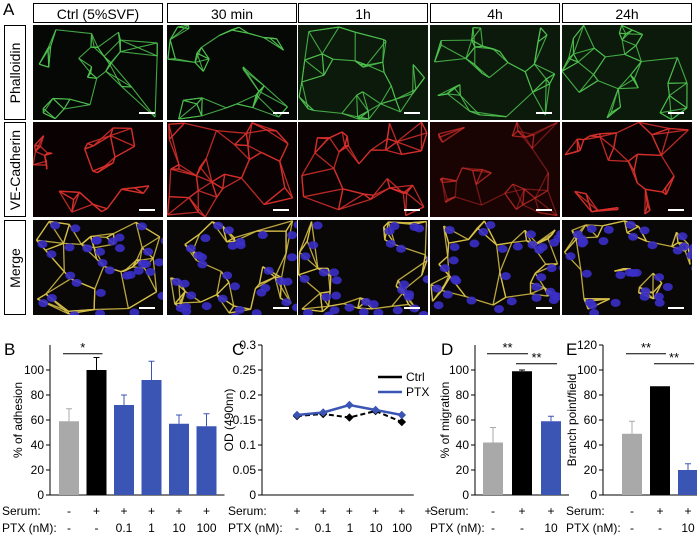 The height and width of the screenshot is (535, 697). Describe the element at coordinates (591, 395) in the screenshot. I see `chart-E-ytick-label: 80` at that location.